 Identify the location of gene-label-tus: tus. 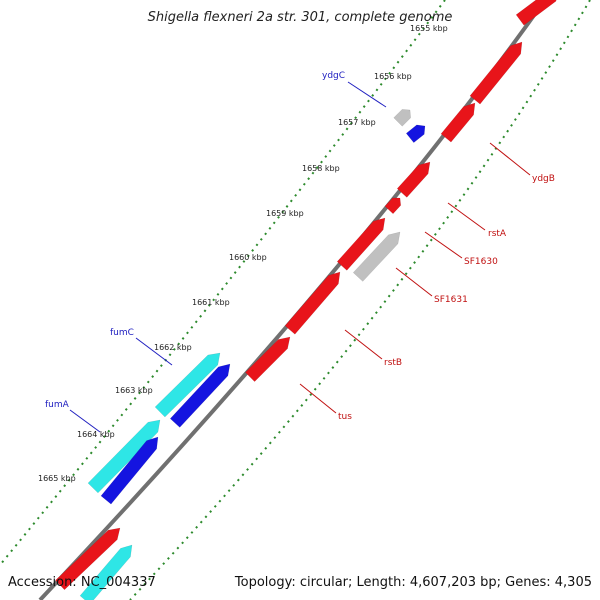
(345, 417).